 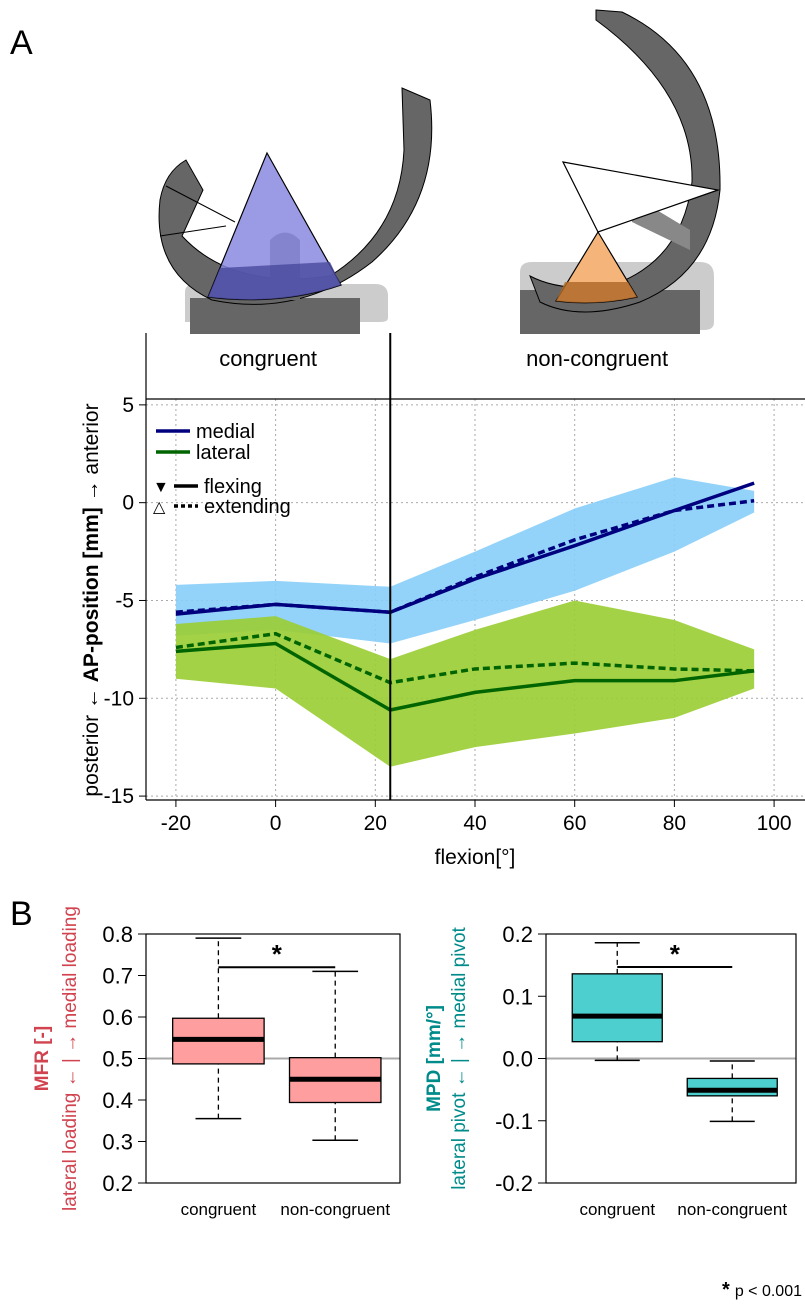 What do you see at coordinates (233, 487) in the screenshot?
I see `legend-label: flexing` at bounding box center [233, 487].